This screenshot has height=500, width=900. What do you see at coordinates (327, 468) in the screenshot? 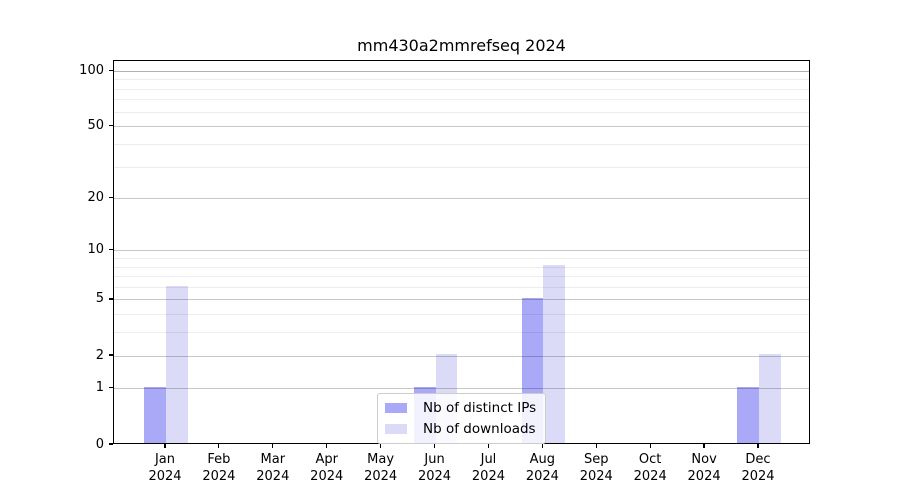
I see `x-tick-label: Apr 2024` at bounding box center [327, 468].